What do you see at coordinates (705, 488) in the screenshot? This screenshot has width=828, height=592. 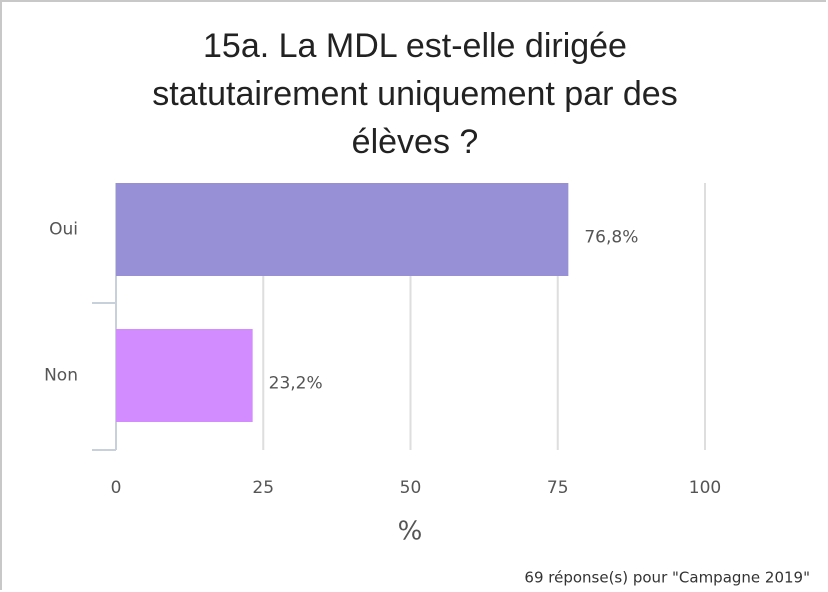 I see `x-tick-label: 100` at bounding box center [705, 488].